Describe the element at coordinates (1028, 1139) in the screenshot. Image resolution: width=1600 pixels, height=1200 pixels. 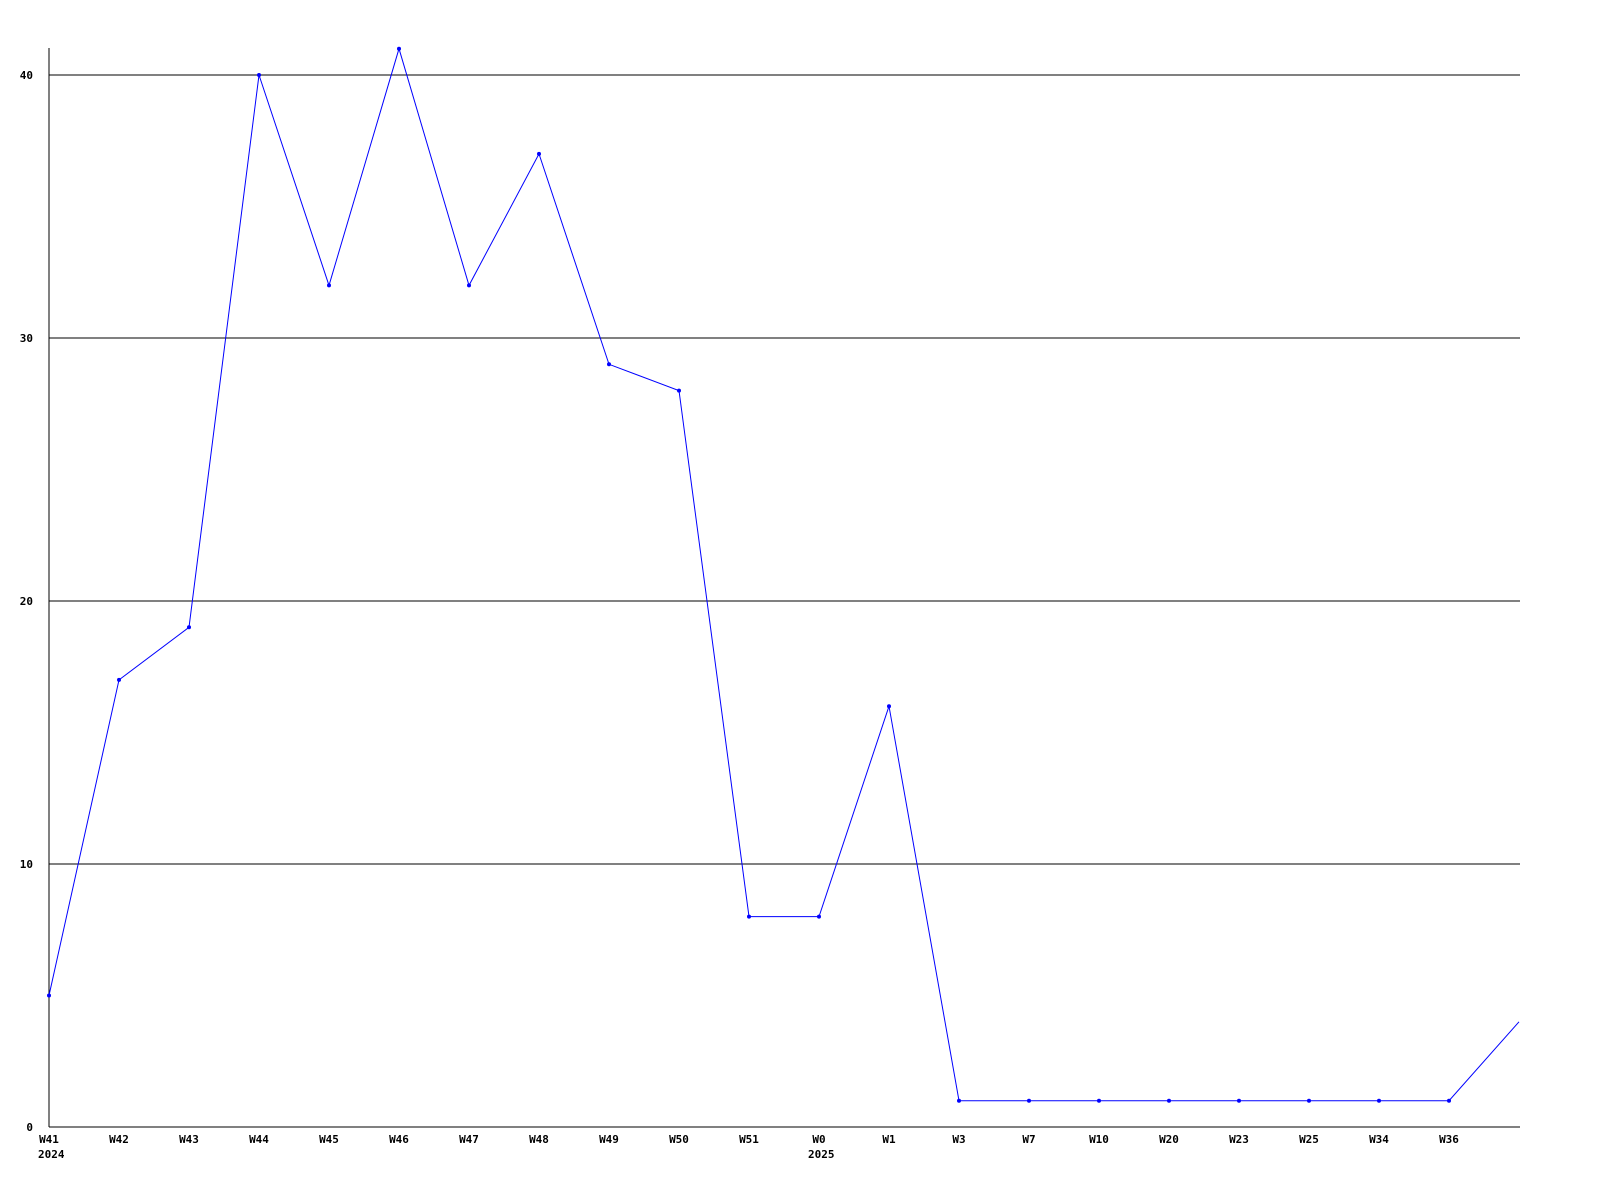
I see `x-tick-label: W7` at that location.